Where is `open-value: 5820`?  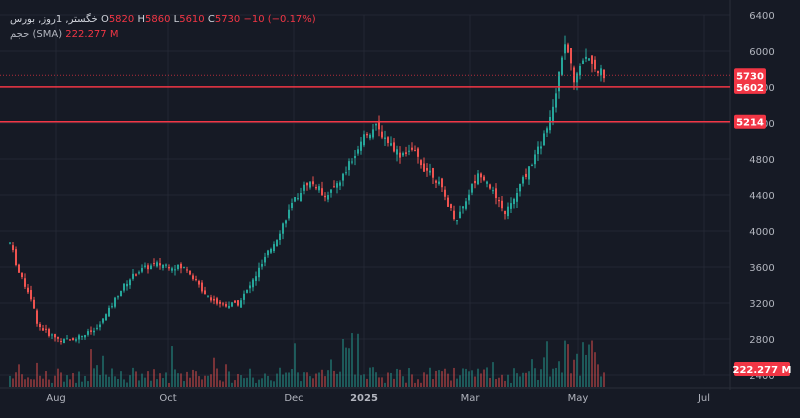
open-value: 5820 is located at coordinates (121, 19).